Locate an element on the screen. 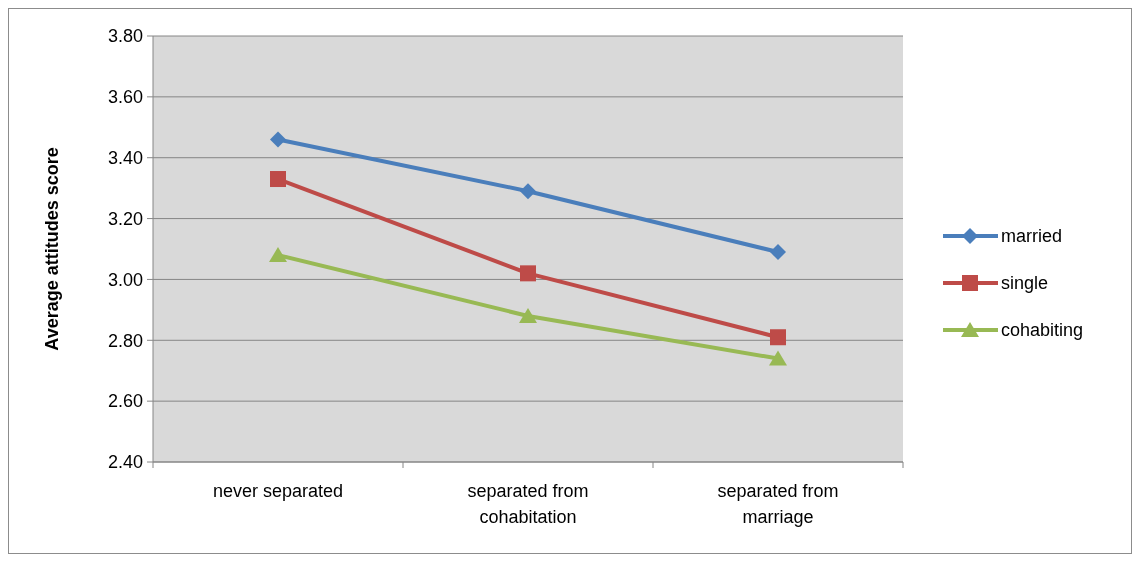 Image resolution: width=1140 pixels, height=562 pixels. y-tick-label: 3.00 is located at coordinates (125, 279).